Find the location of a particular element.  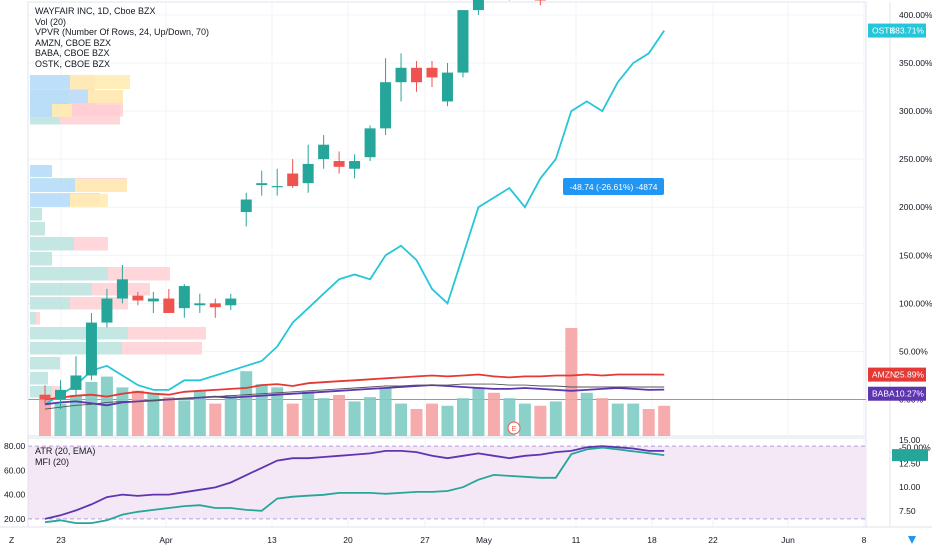

legend-amzn: AMZN, CBOE BZX is located at coordinates (73, 42).